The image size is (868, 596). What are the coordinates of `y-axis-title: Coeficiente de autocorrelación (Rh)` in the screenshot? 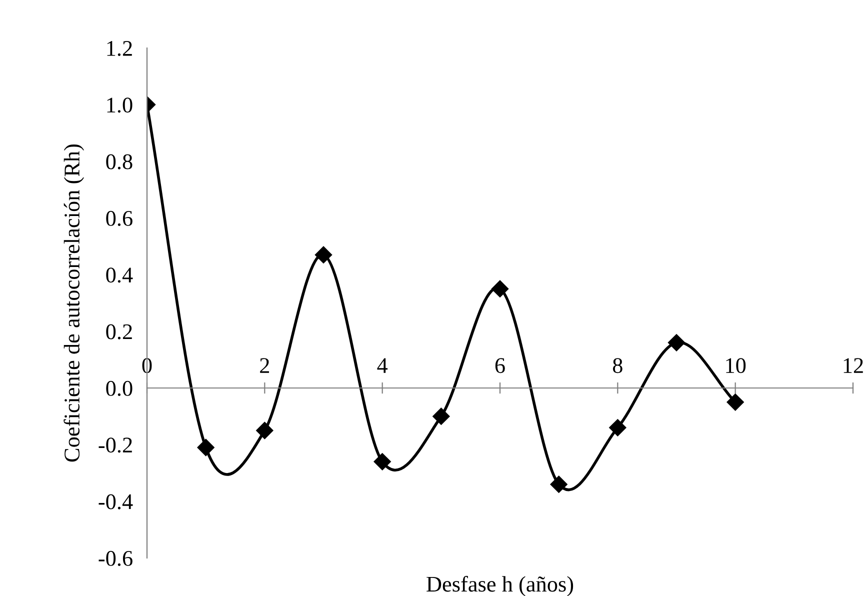 It's located at (74, 303).